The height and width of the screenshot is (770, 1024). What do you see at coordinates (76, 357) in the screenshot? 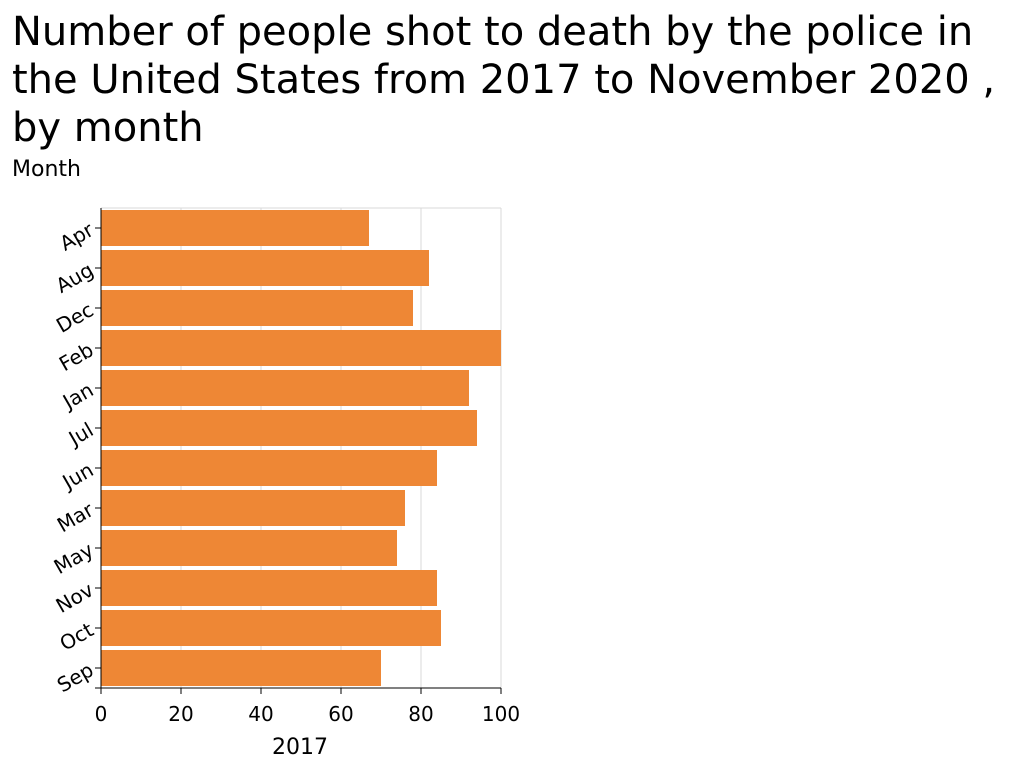
I see `y-tick-label: Feb` at bounding box center [76, 357].